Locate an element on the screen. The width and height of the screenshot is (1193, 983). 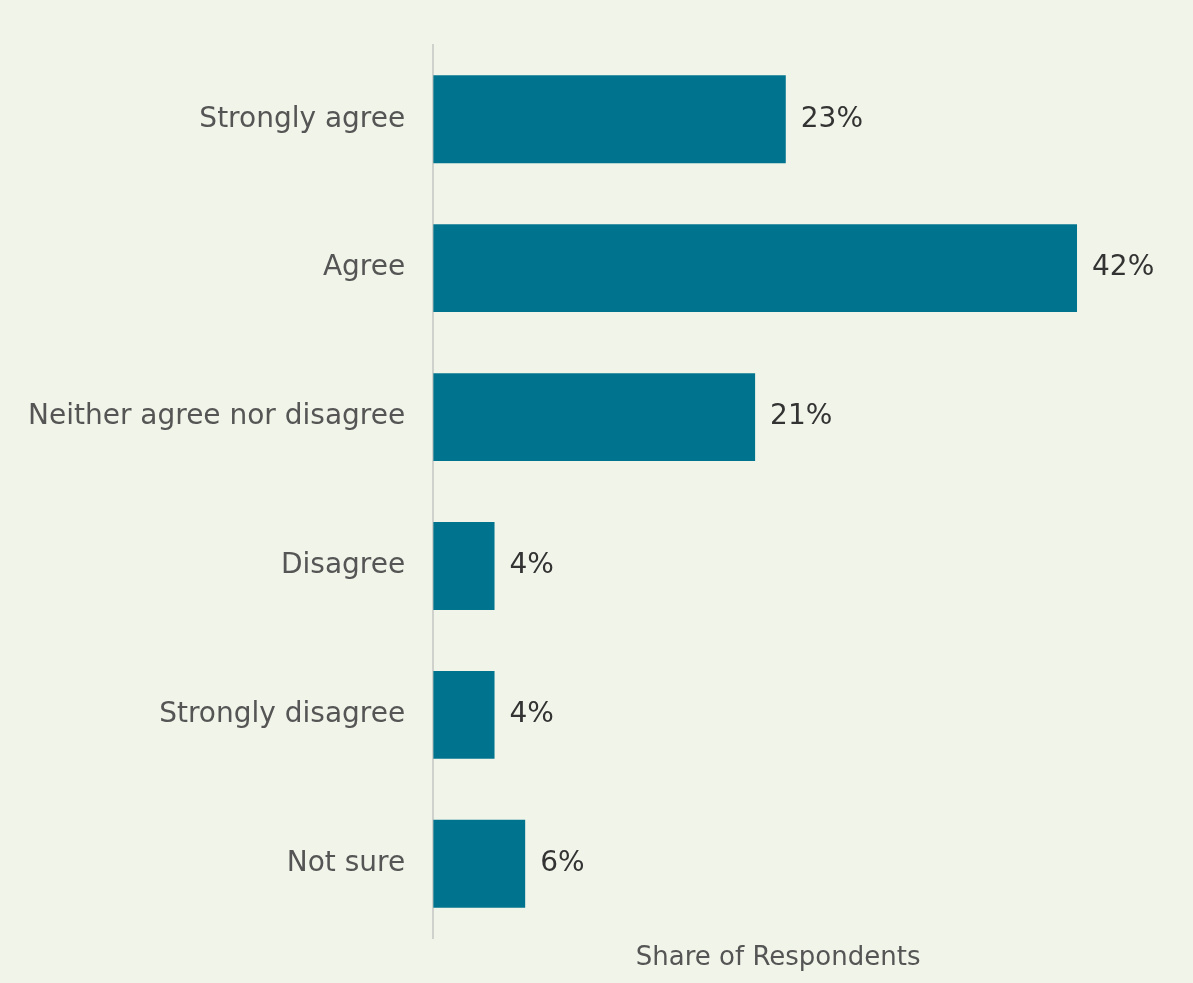
data-label: 21% is located at coordinates (801, 415).